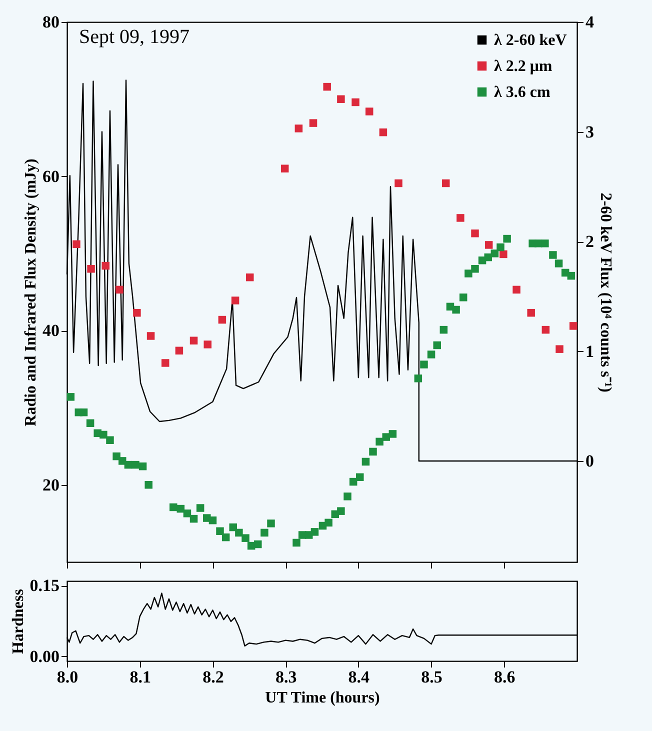 The image size is (652, 731). I want to click on legend-label: λ 2-60 keV, so click(531, 40).